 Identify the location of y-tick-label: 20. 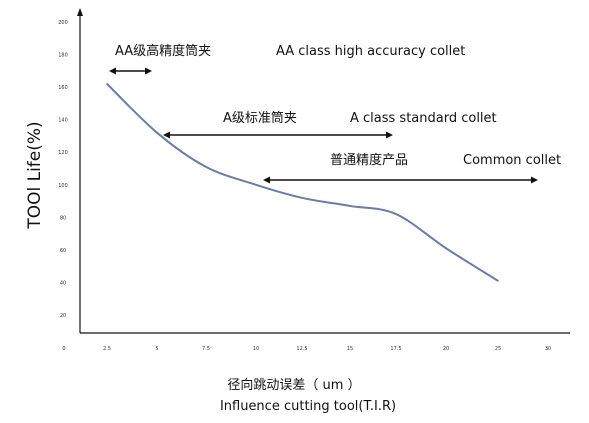
(63, 316).